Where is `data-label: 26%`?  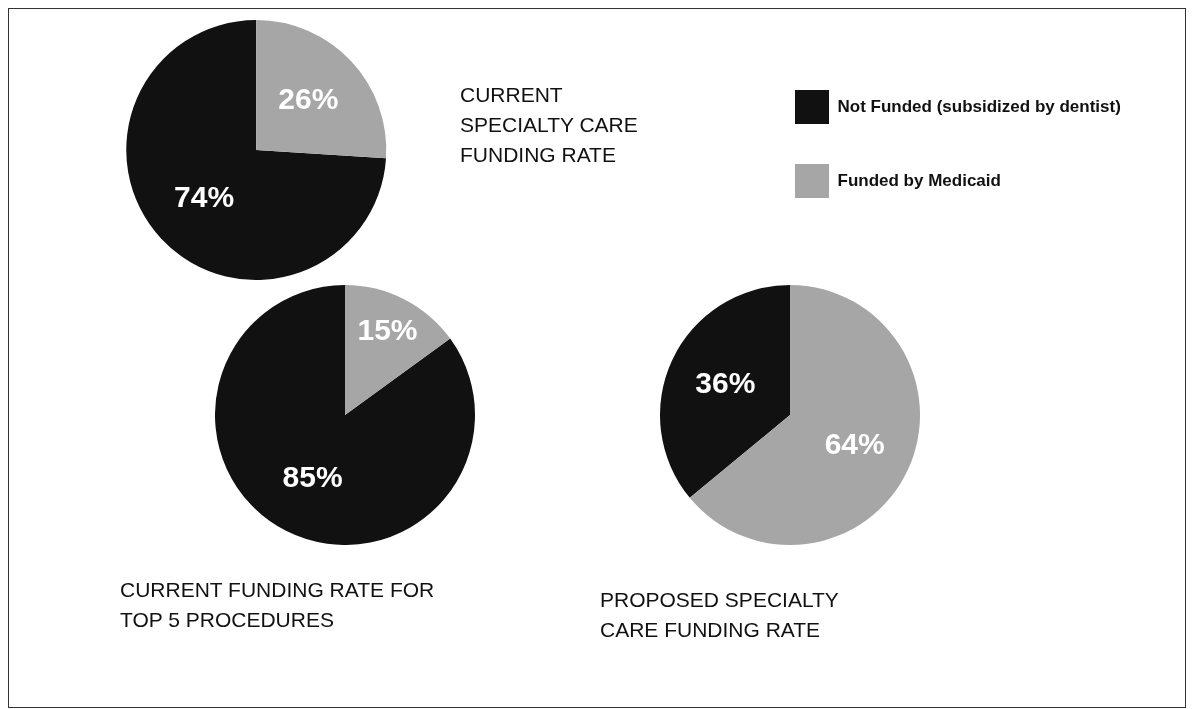
data-label: 26% is located at coordinates (308, 99).